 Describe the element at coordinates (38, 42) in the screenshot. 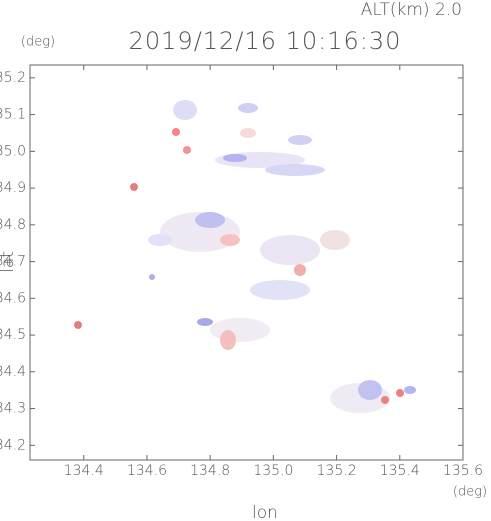

I see `y-unit: (deg)` at that location.